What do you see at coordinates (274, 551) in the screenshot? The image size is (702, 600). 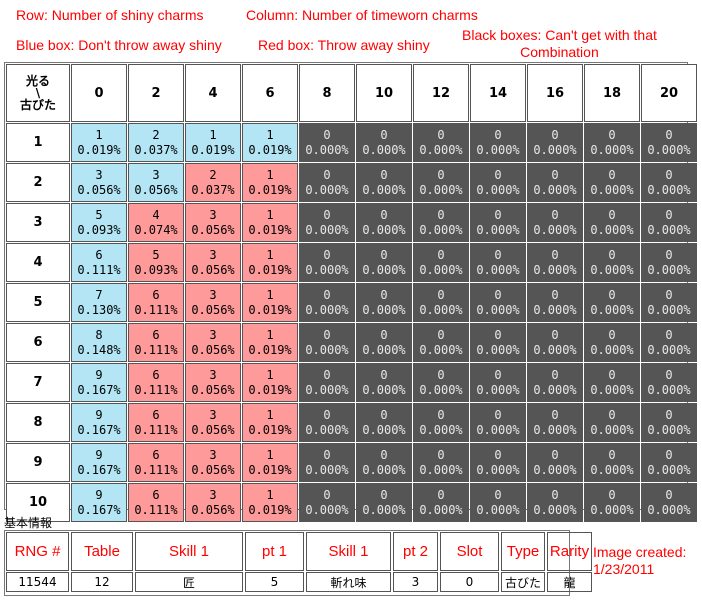 I see `info-header: pt 1` at bounding box center [274, 551].